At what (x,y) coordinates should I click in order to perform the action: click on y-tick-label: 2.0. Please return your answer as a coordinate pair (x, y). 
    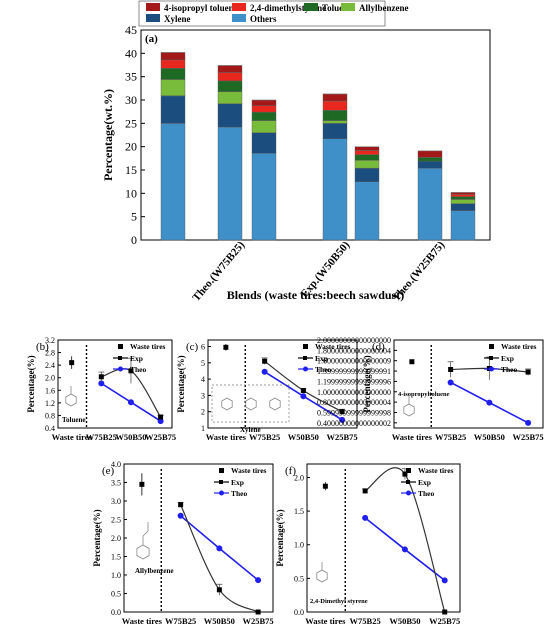
    Looking at the image, I should click on (299, 477).